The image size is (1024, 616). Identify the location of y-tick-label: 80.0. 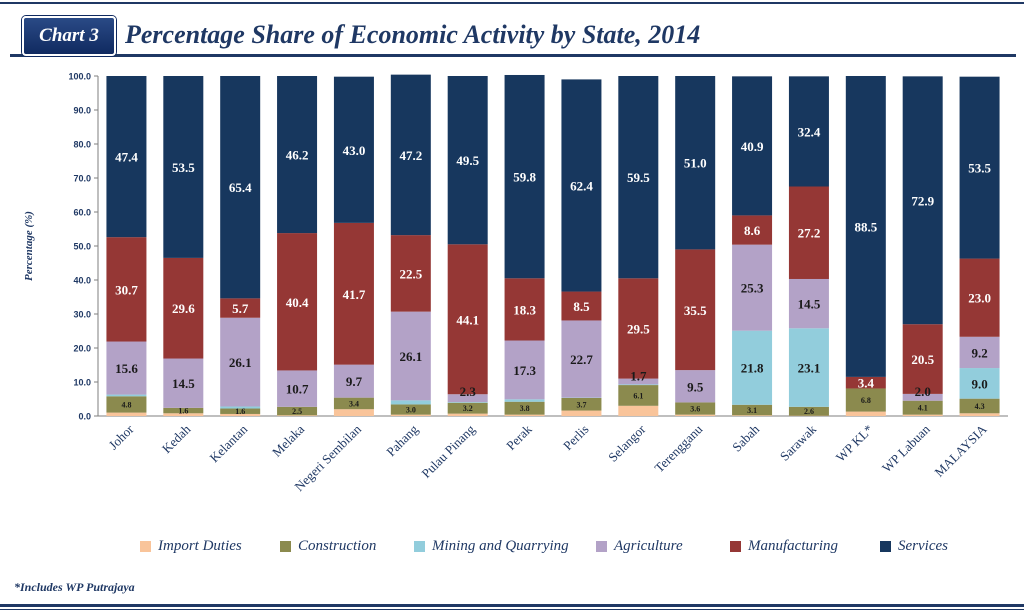
(82, 145).